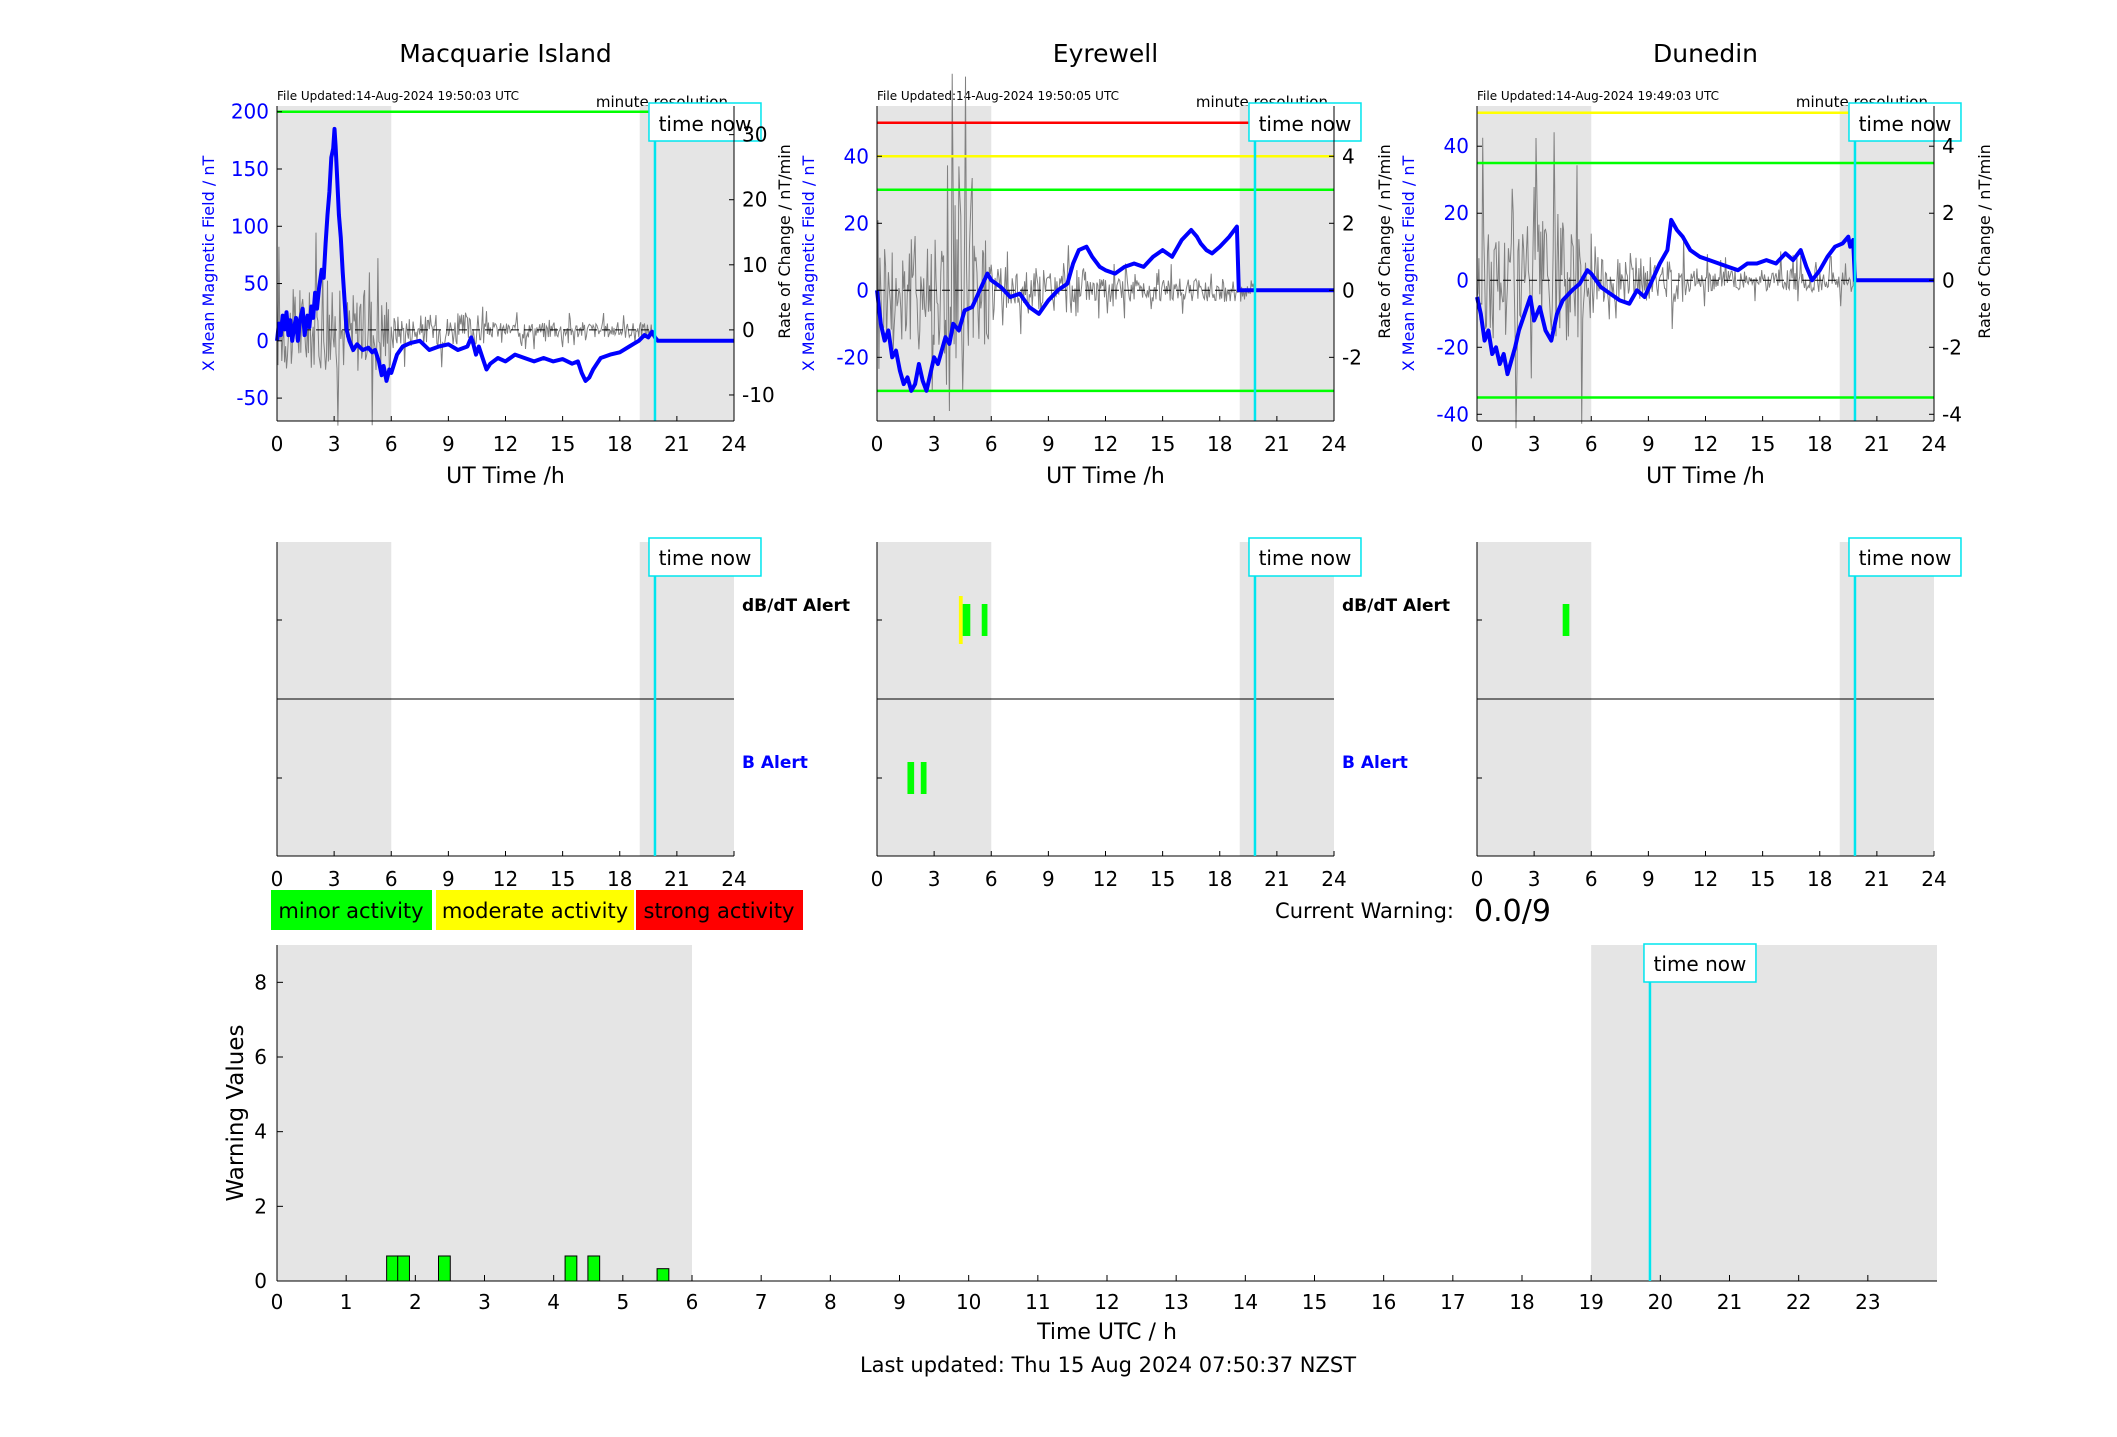  What do you see at coordinates (1305, 557) in the screenshot?
I see `alert-time-now-box-eyrewell` at bounding box center [1305, 557].